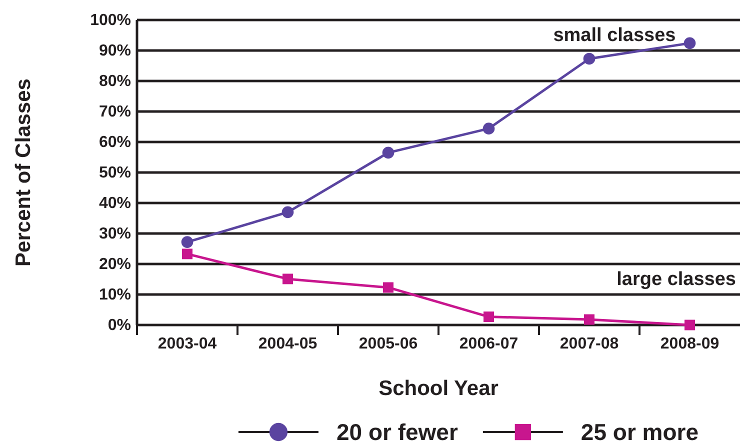 The image size is (740, 446). What do you see at coordinates (676, 279) in the screenshot?
I see `annotation: large classes` at bounding box center [676, 279].